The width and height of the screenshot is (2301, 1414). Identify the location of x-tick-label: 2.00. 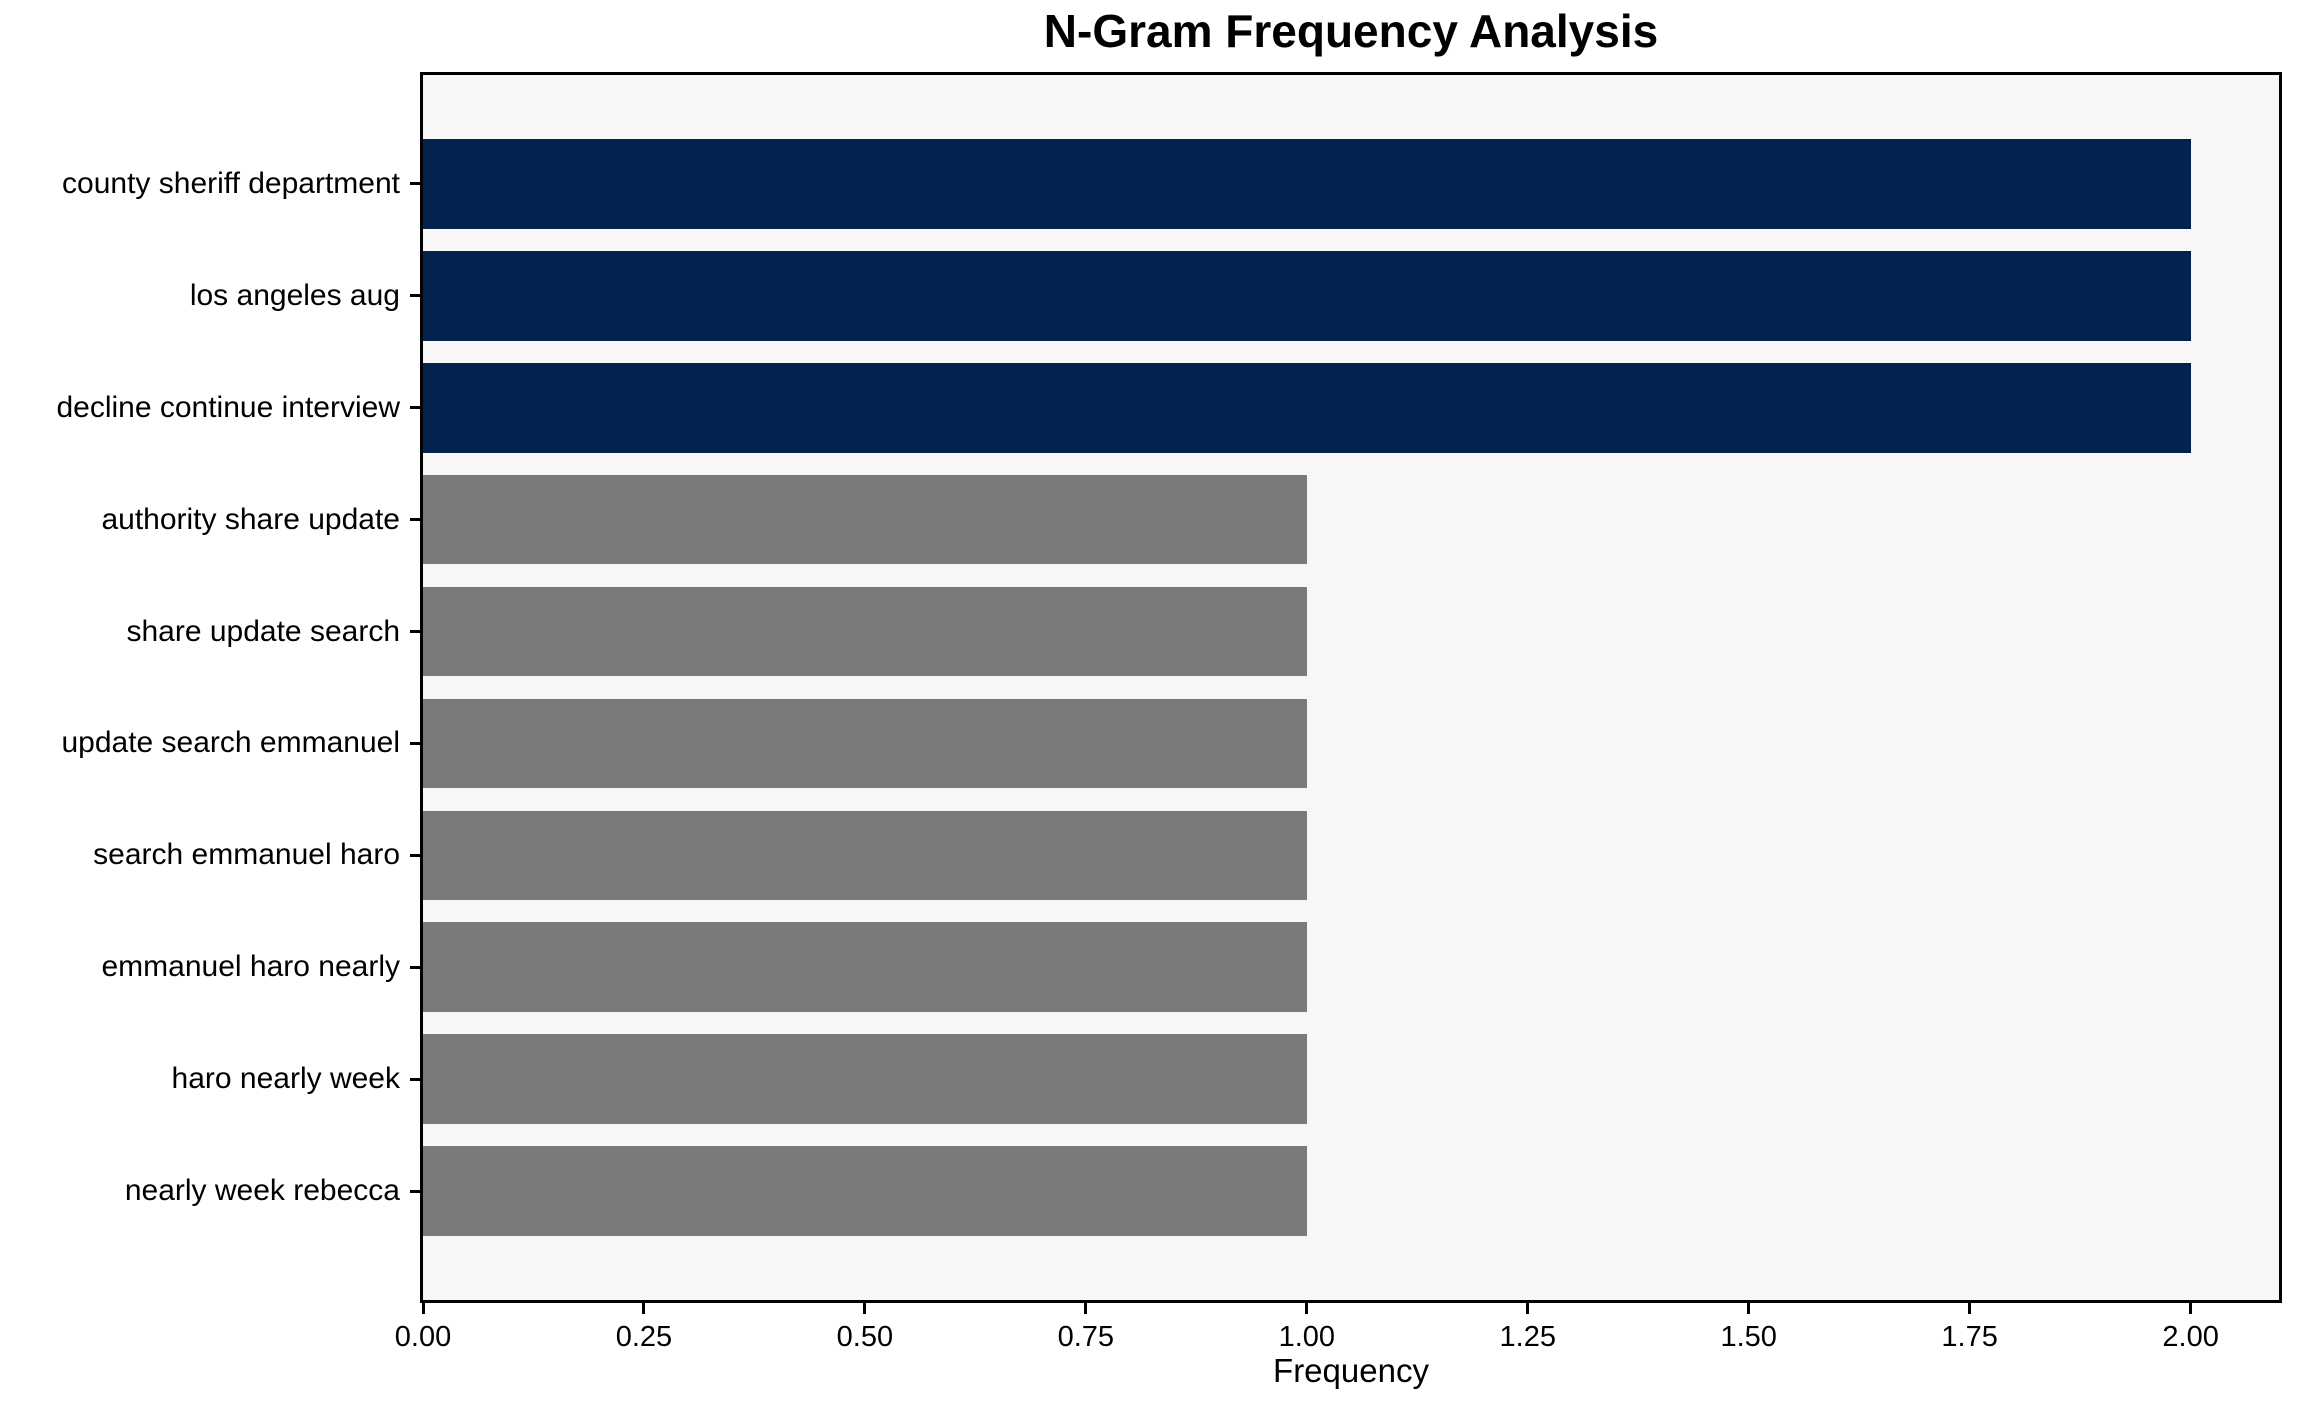
(2190, 1337).